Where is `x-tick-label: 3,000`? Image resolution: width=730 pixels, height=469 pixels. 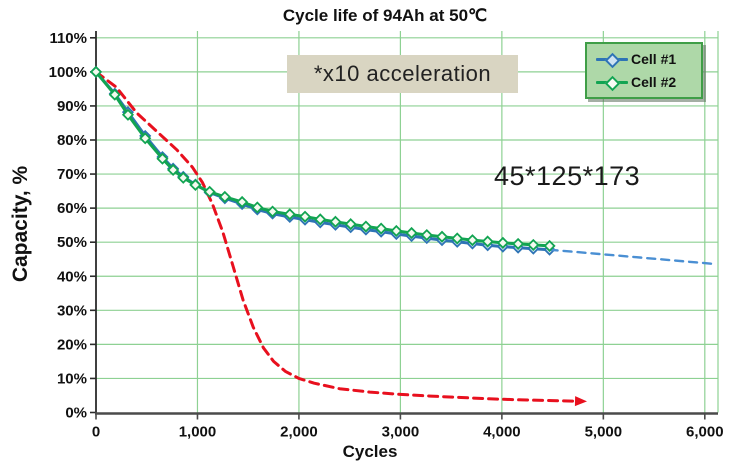 x-tick-label: 3,000 is located at coordinates (401, 432).